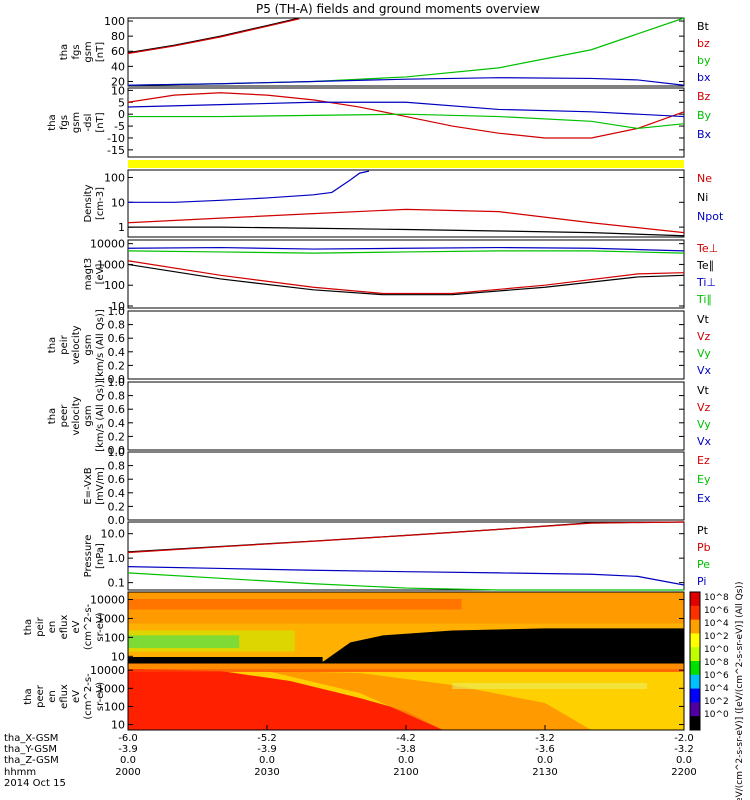 This screenshot has width=750, height=800. What do you see at coordinates (710, 216) in the screenshot?
I see `legend-entry: Npot` at bounding box center [710, 216].